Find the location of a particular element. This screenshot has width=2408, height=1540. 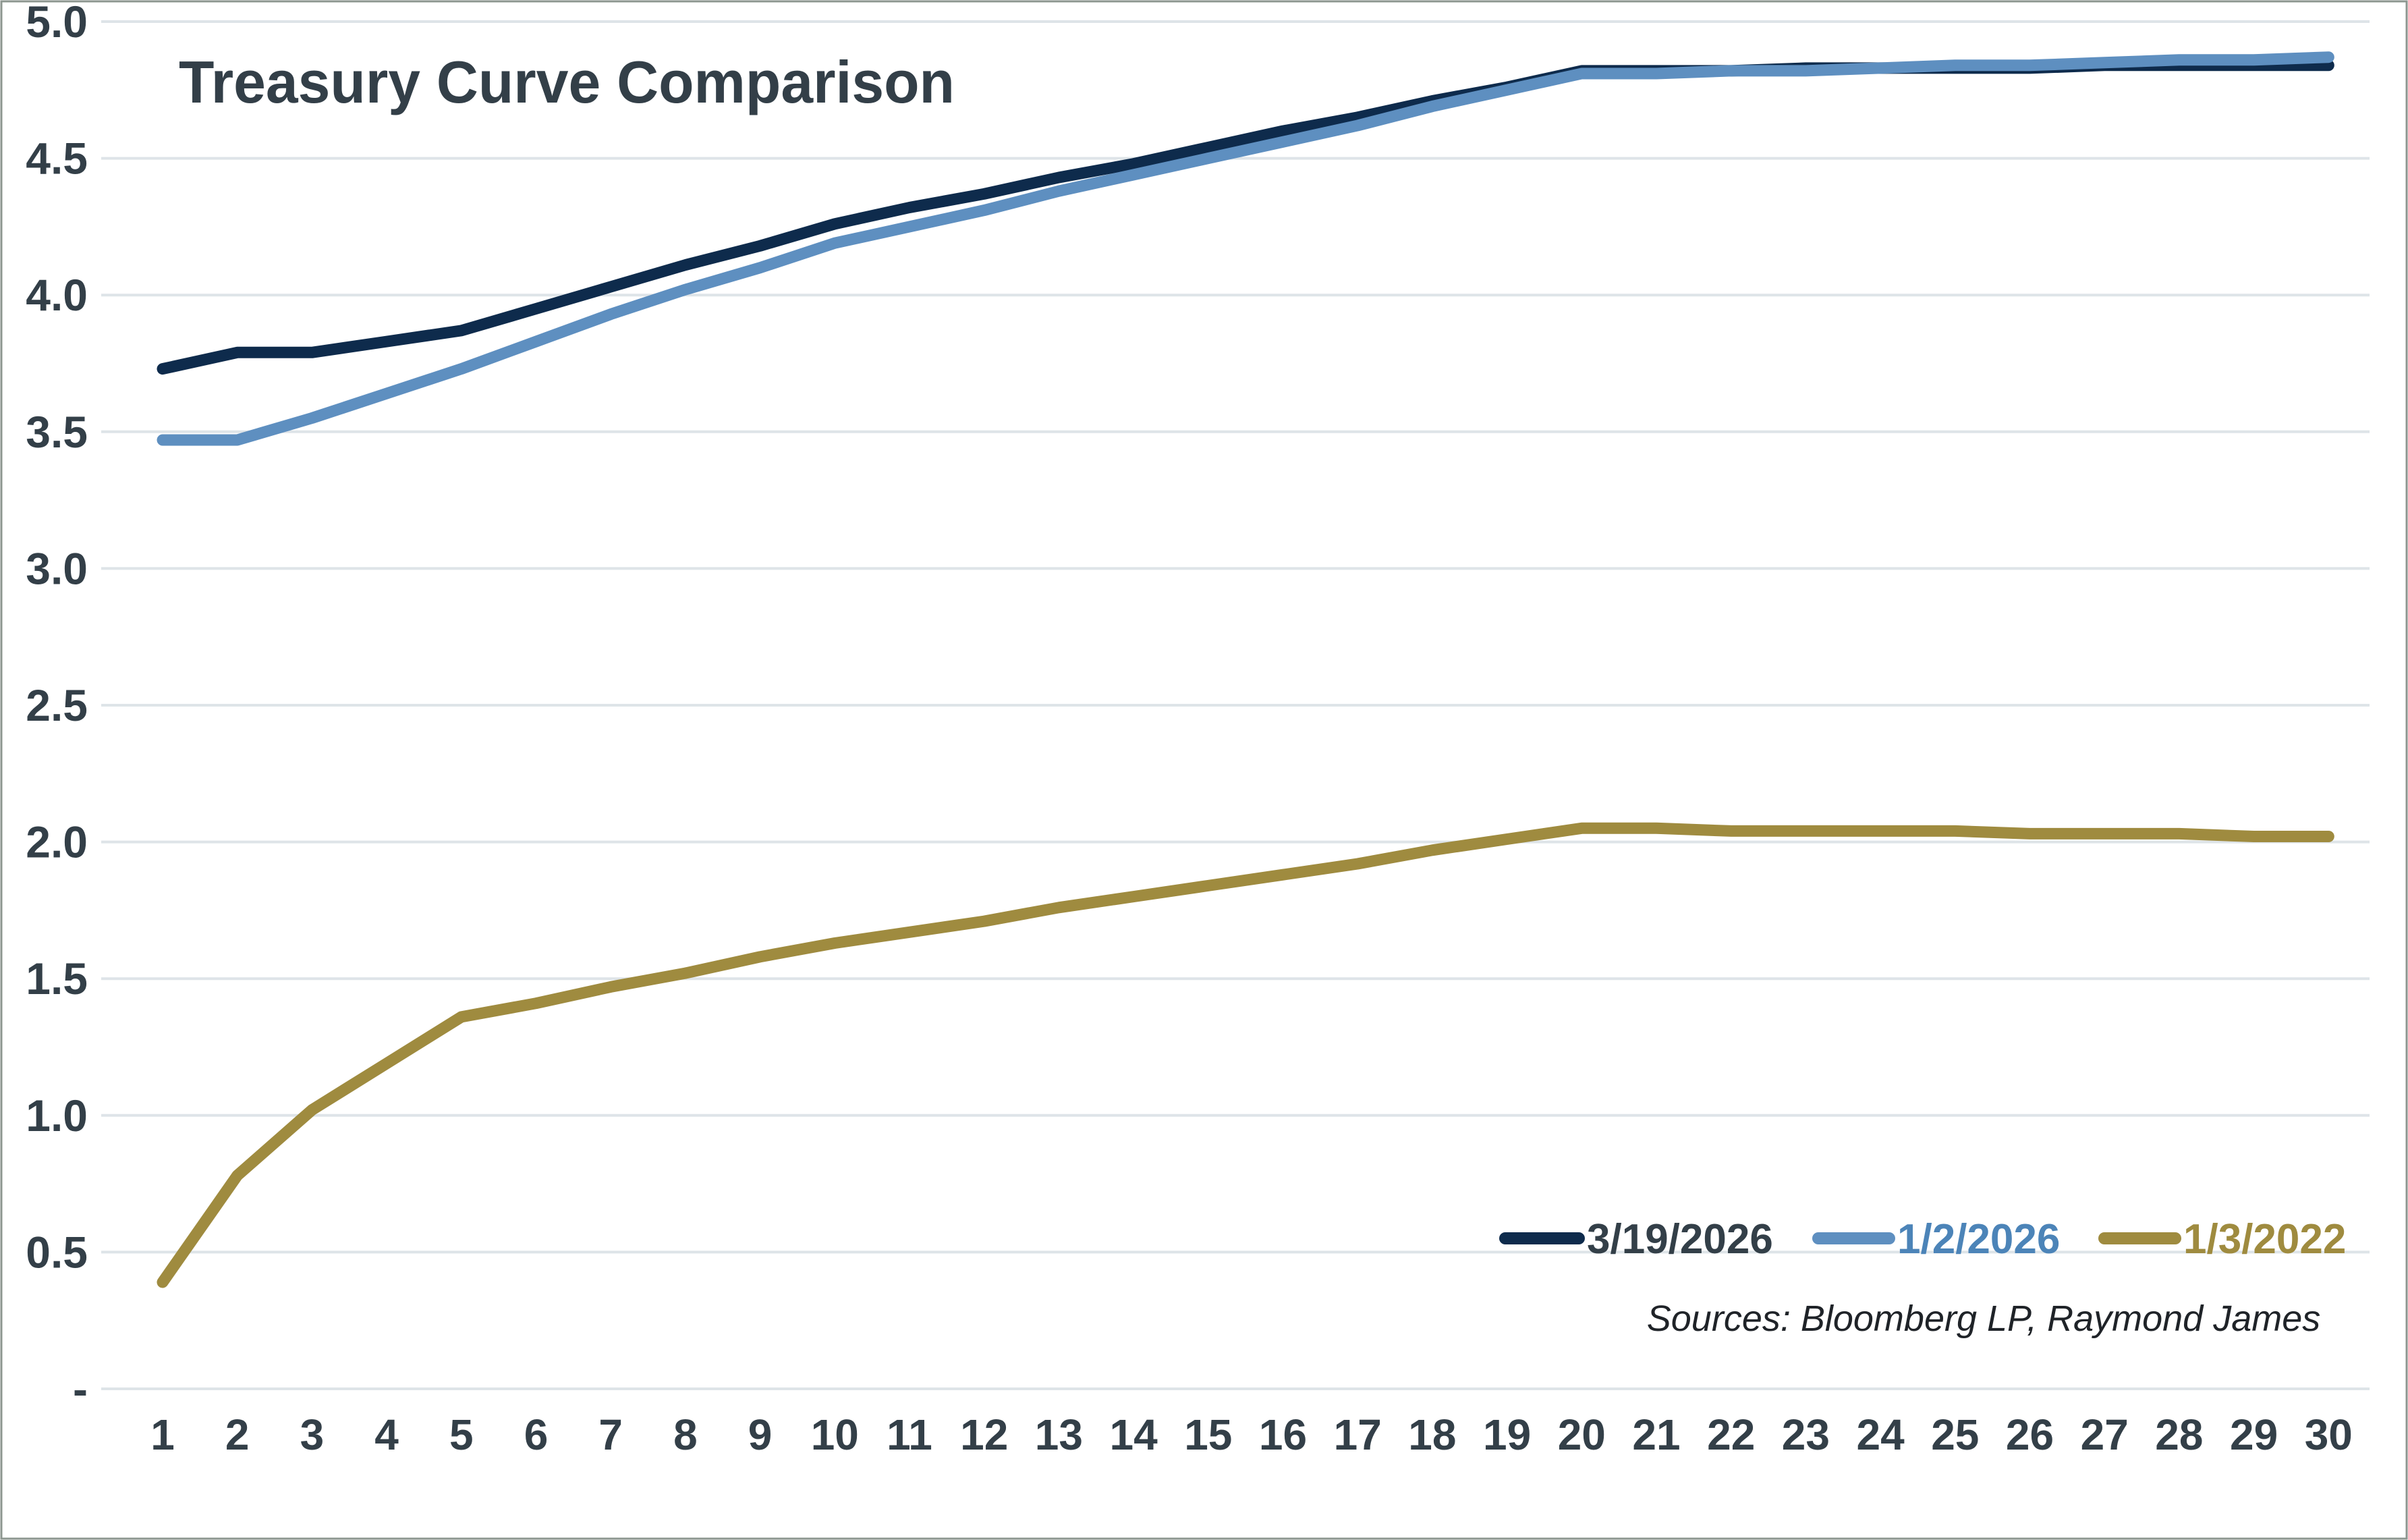

x-tick-label: 26 is located at coordinates (2030, 1434).